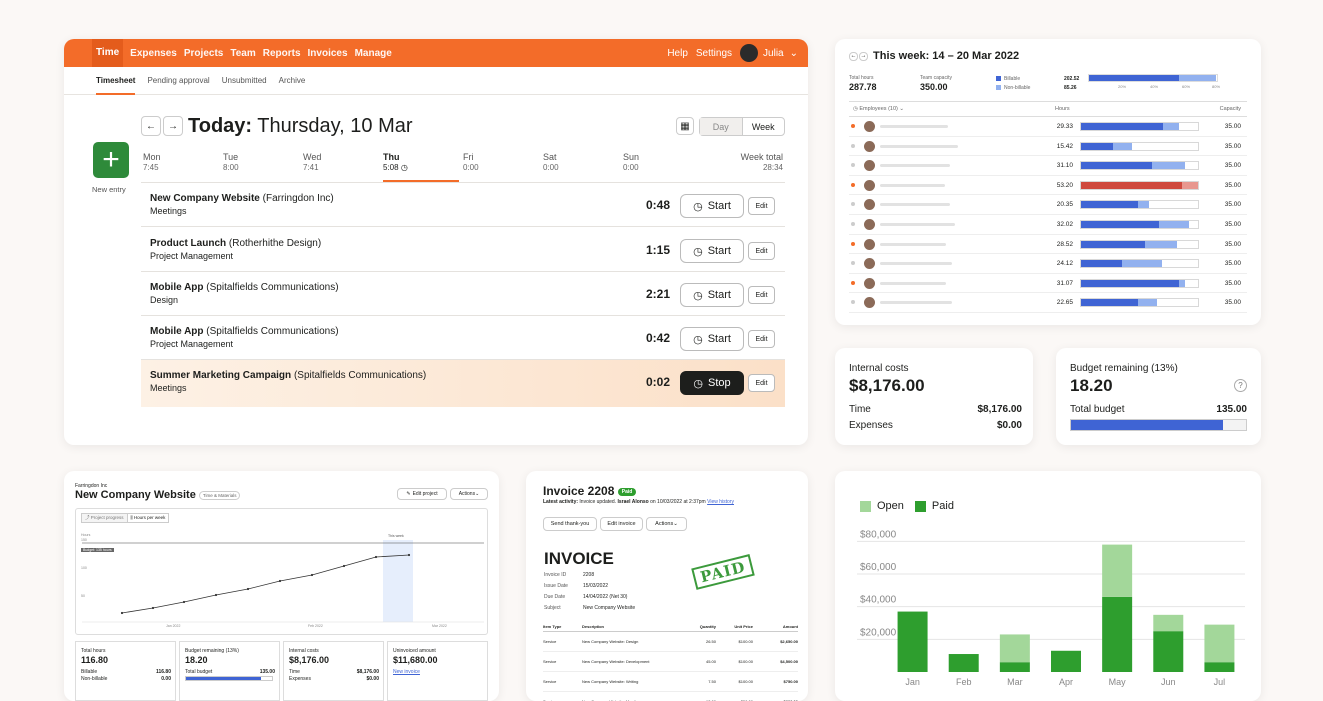  Describe the element at coordinates (1139, 283) in the screenshot. I see `employee-hours-bar` at that location.